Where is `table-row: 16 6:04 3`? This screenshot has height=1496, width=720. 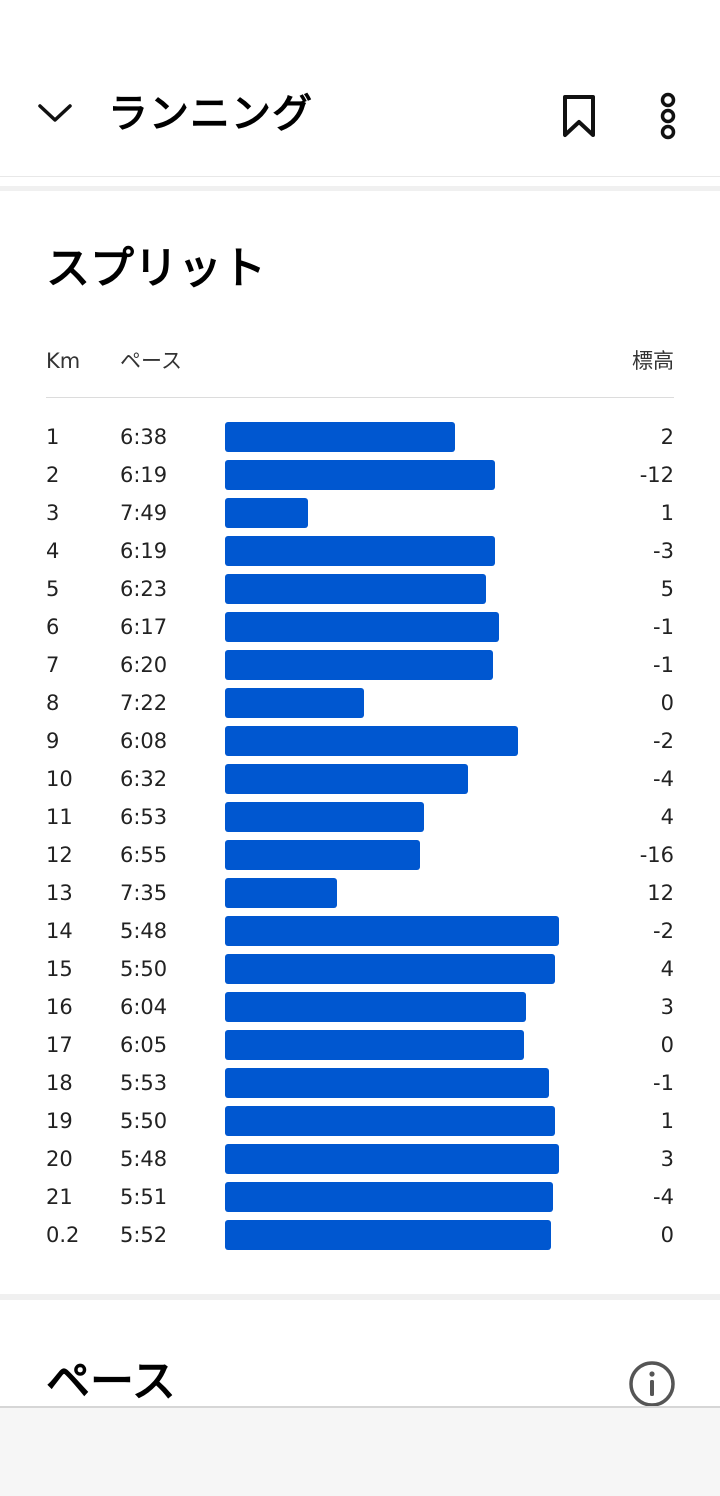 table-row: 16 6:04 3 is located at coordinates (360, 1009).